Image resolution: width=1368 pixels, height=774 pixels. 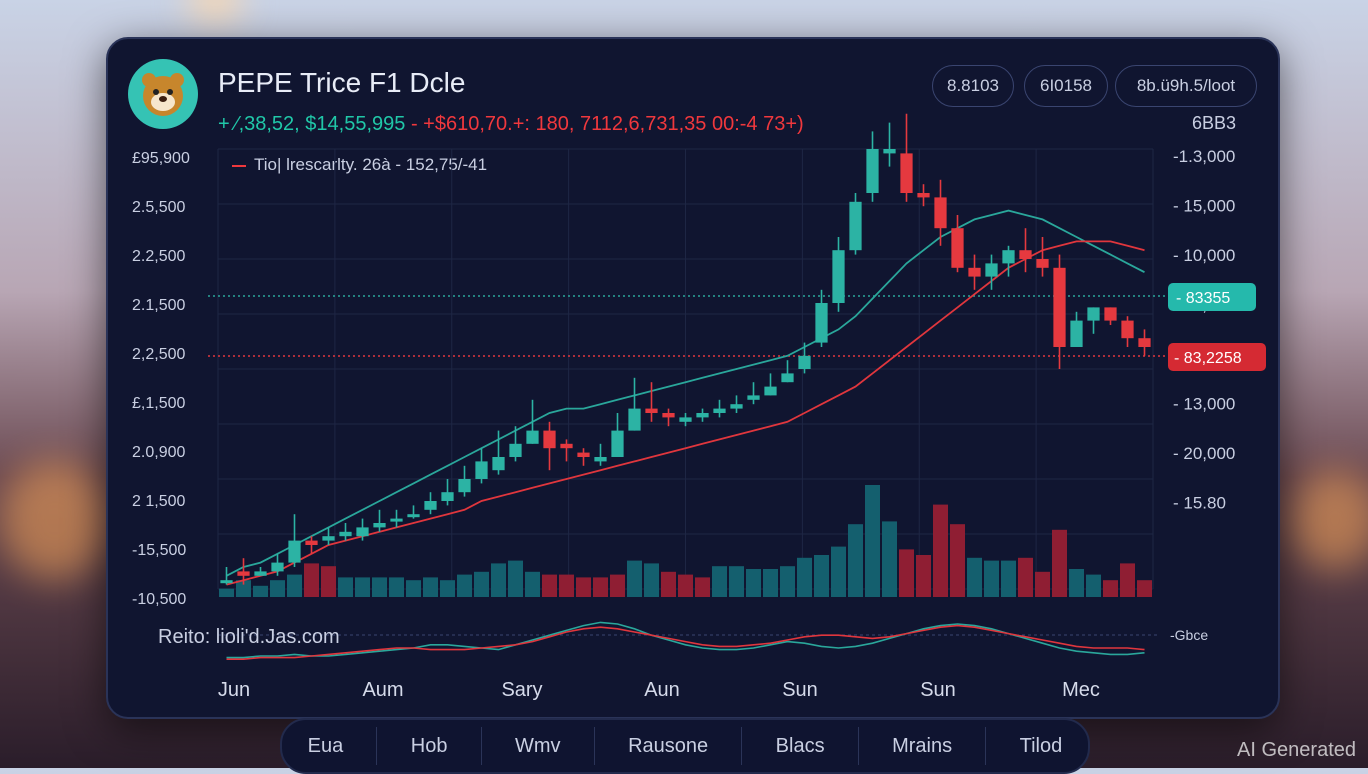 I want to click on left-axis-tick: 2.0,900, so click(x=158, y=452).